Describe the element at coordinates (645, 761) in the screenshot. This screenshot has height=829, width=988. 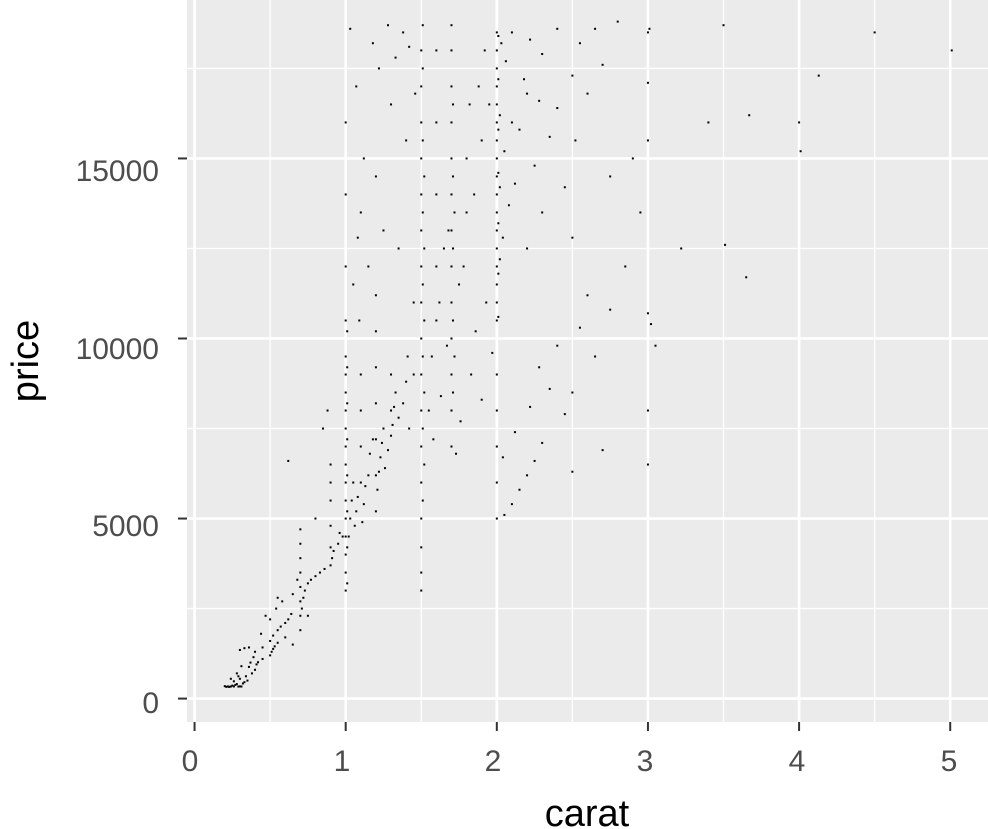
I see `x-tick-label-3: 3` at that location.